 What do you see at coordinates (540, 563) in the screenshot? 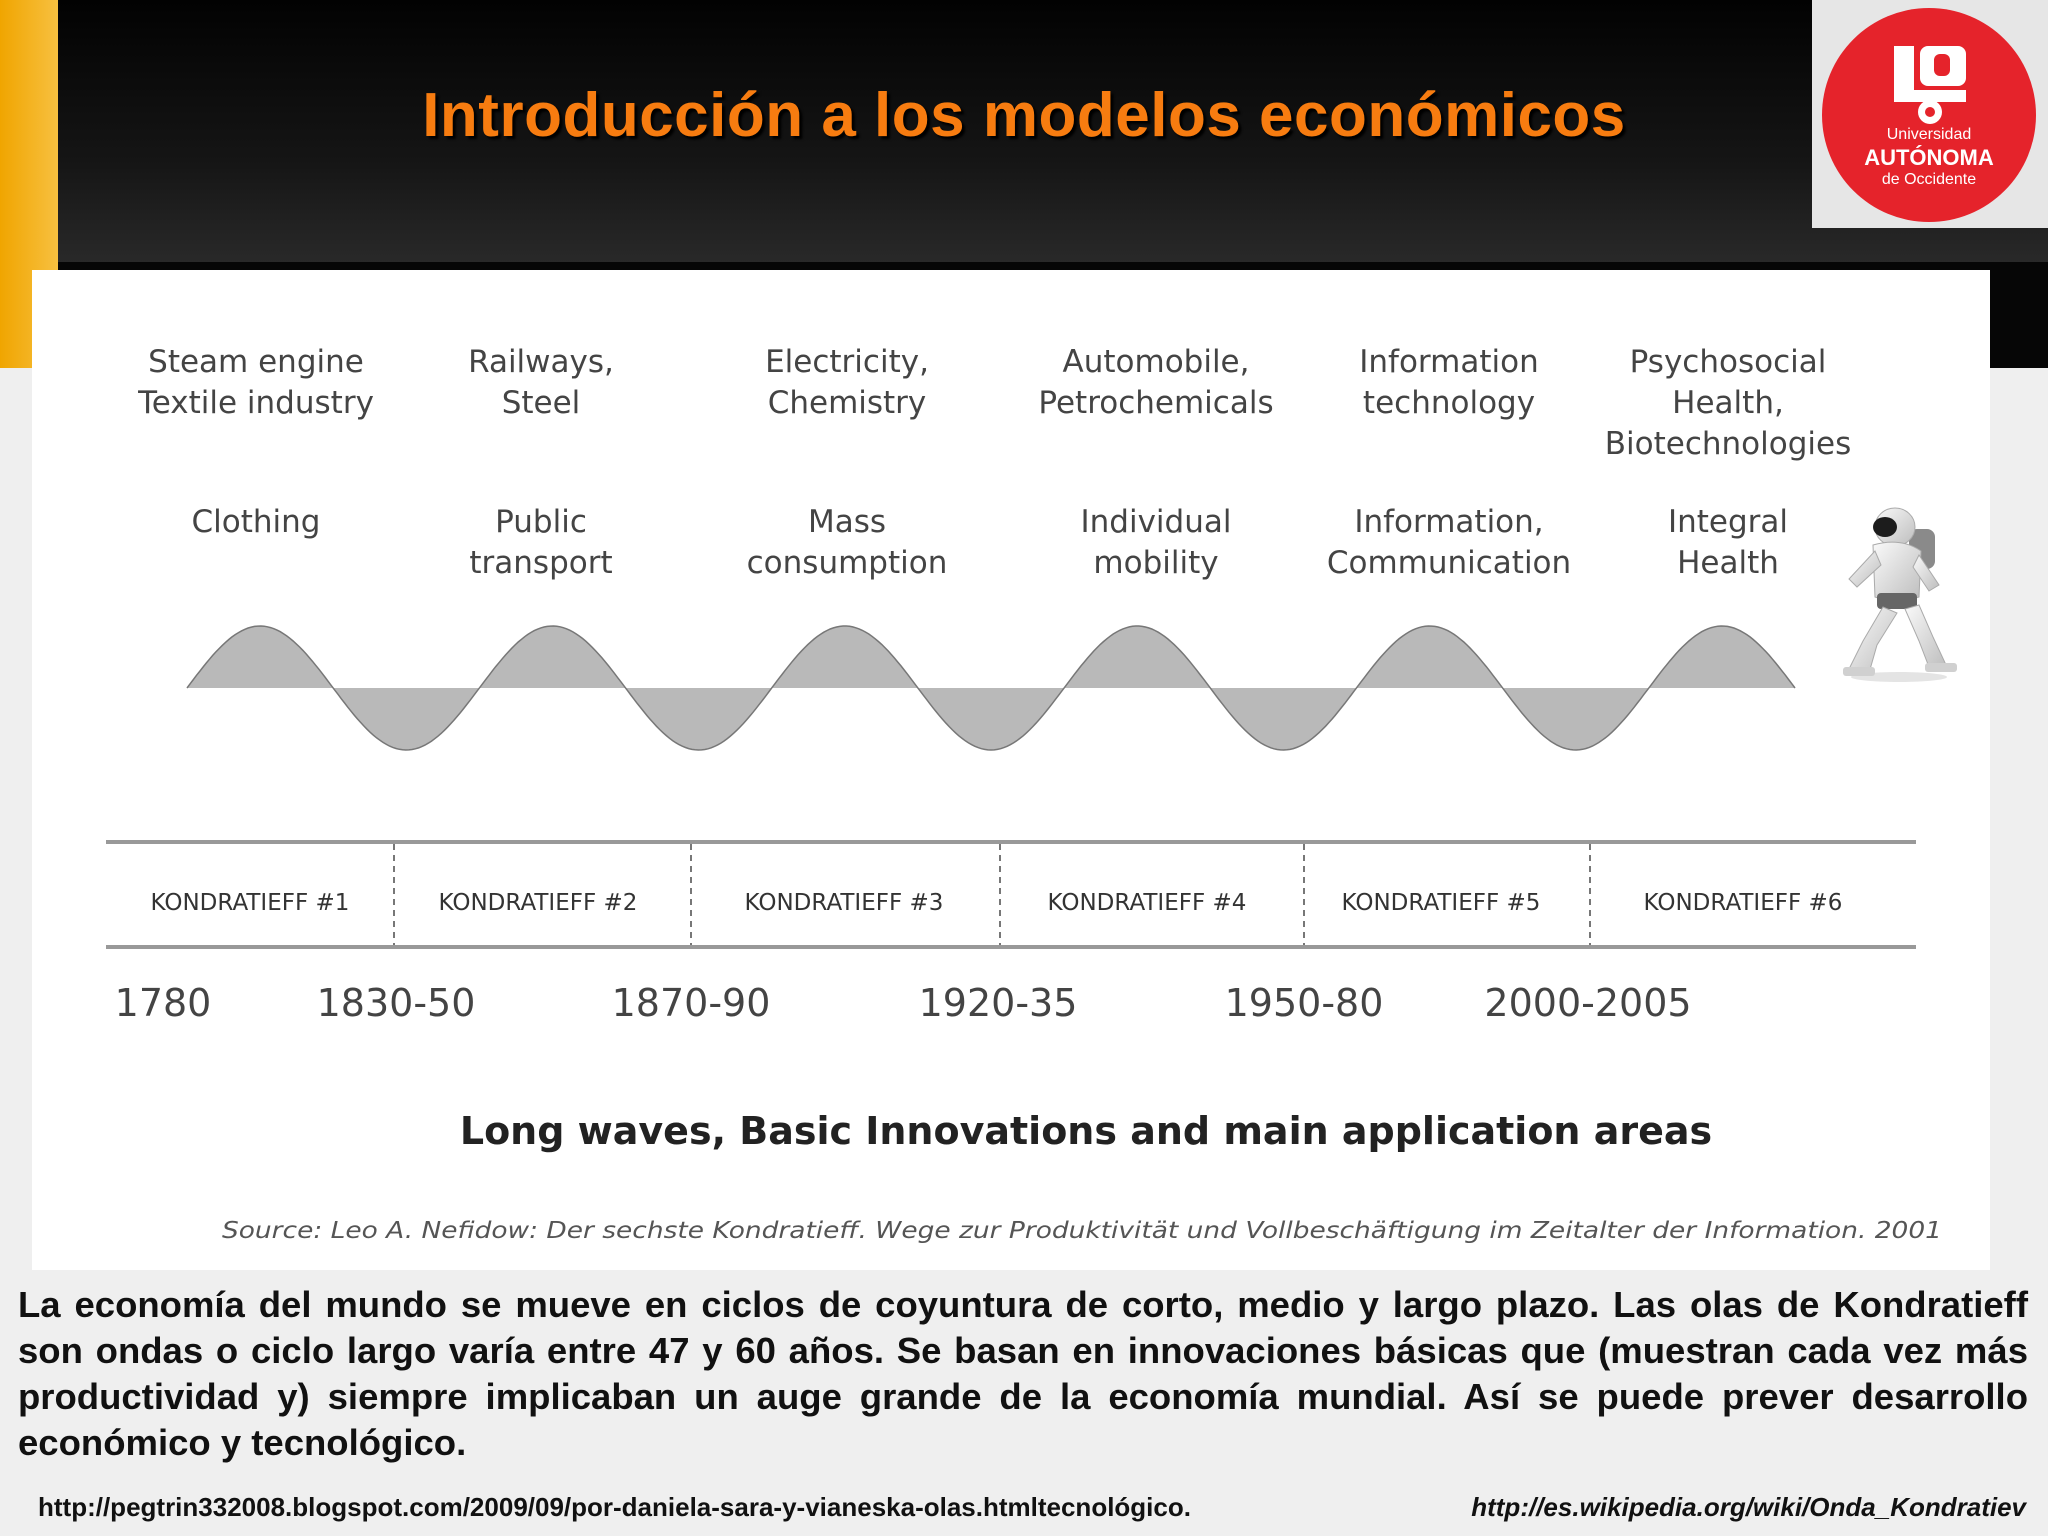
I see `application-label-line: transport` at bounding box center [540, 563].